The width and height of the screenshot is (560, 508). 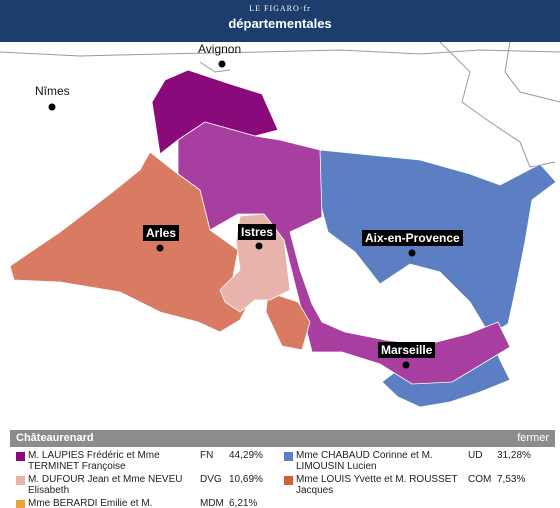 I want to click on panel-title: Châteaurenard, so click(x=55, y=438).